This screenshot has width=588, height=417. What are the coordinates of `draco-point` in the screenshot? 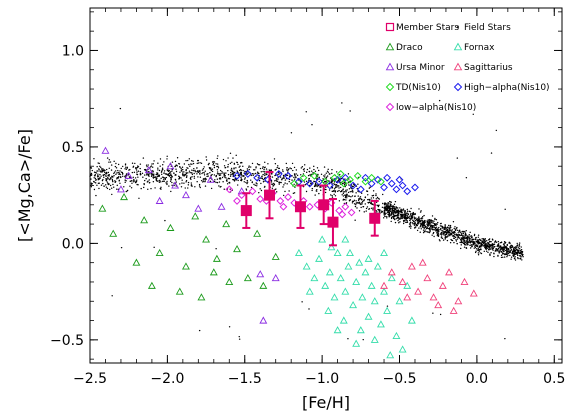 It's located at (159, 252).